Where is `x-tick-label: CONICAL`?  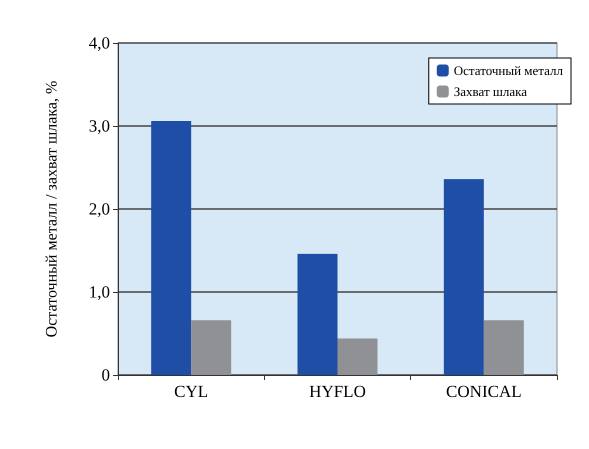 x-tick-label: CONICAL is located at coordinates (484, 391).